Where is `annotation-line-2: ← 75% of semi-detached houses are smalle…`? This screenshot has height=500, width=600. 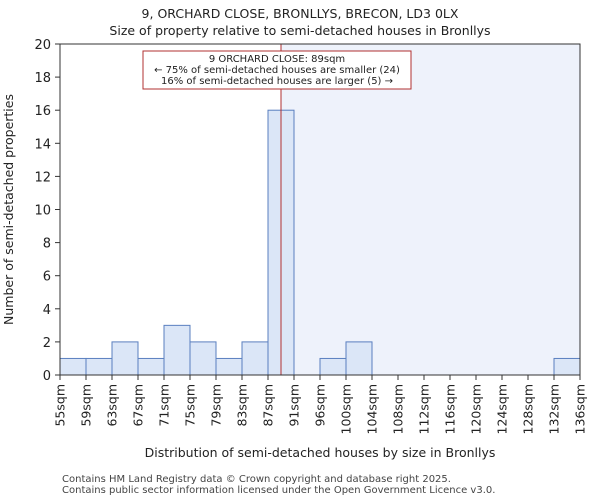 annotation-line-2: ← 75% of semi-detached houses are smalle… is located at coordinates (277, 70).